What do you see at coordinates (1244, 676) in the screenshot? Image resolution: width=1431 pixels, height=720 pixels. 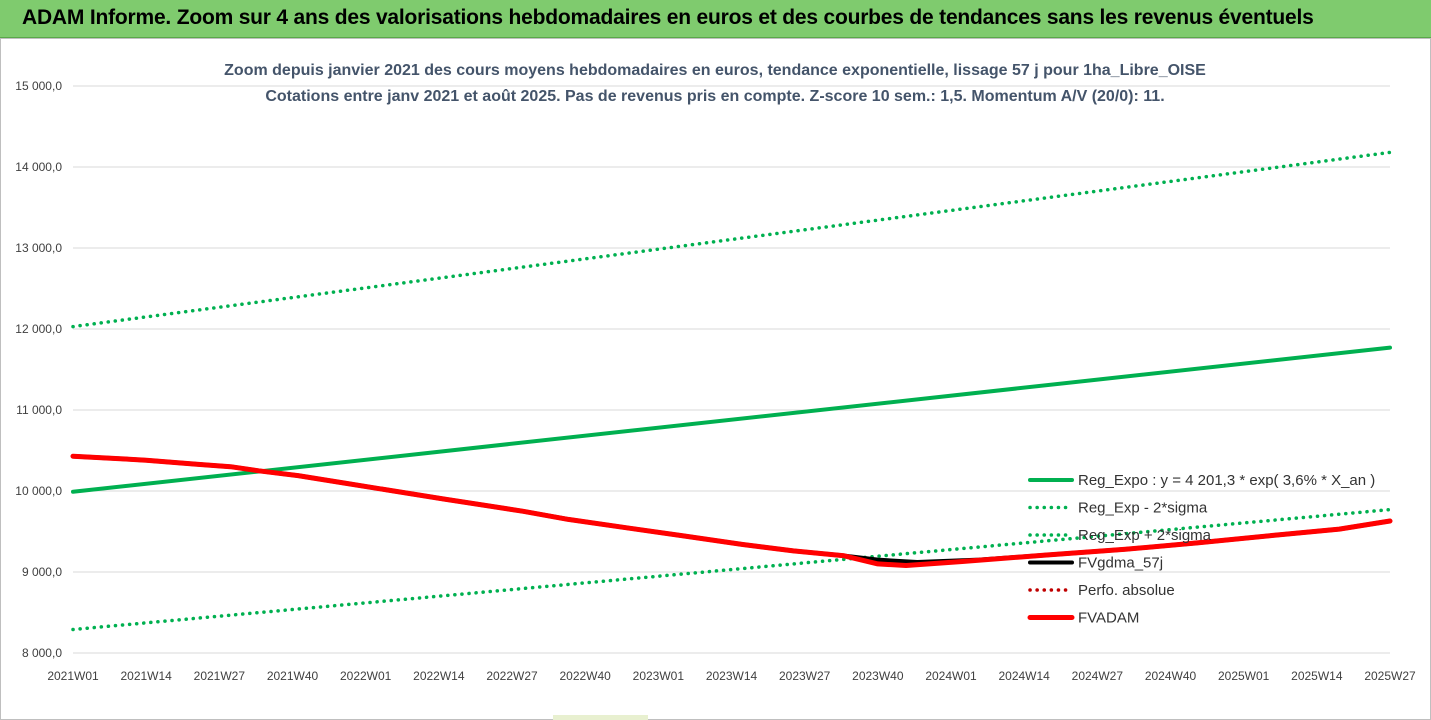 I see `x-tick-label: 2025W01` at bounding box center [1244, 676].